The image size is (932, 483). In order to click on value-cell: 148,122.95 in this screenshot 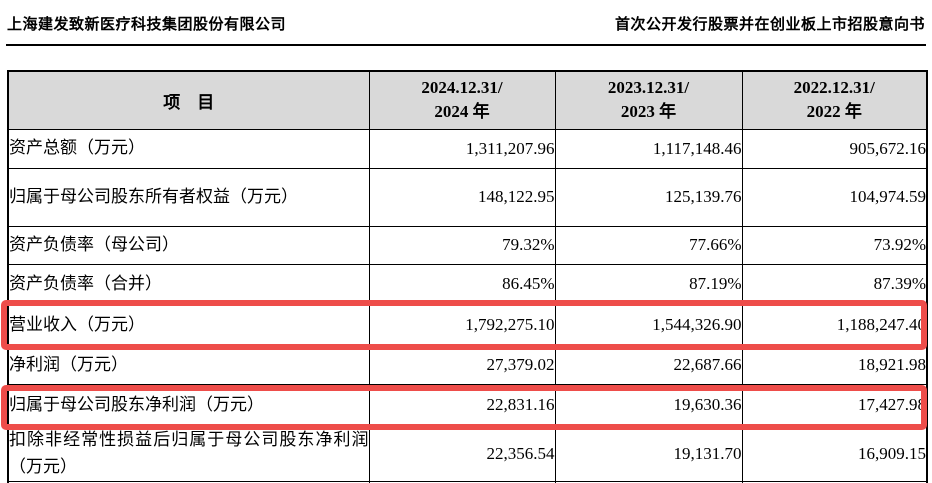, I will do `click(462, 197)`.